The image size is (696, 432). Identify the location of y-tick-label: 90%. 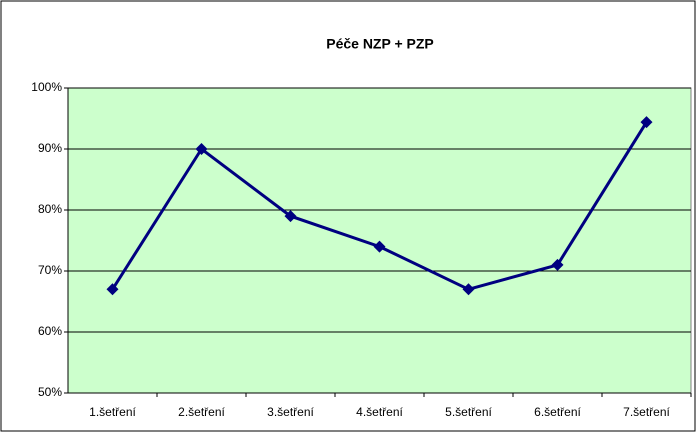
(50, 148).